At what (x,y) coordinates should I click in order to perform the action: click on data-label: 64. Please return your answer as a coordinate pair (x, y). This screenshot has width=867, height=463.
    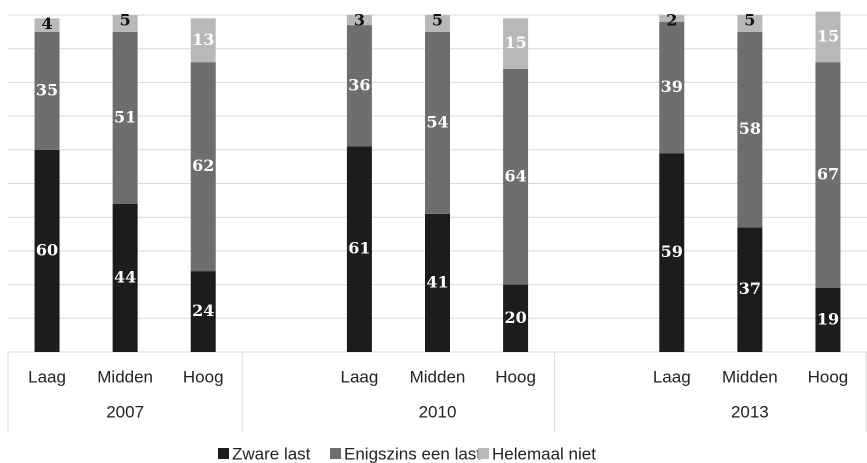
    Looking at the image, I should click on (515, 175).